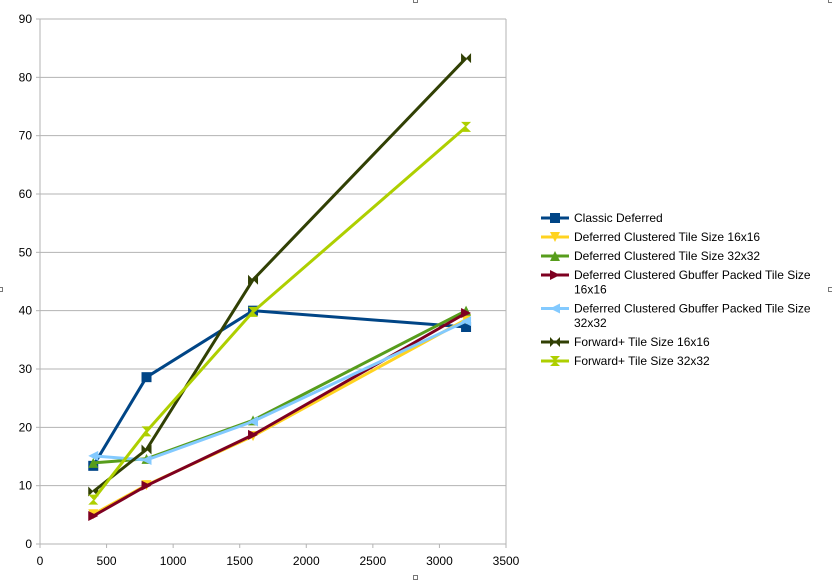 This screenshot has width=832, height=580. Describe the element at coordinates (28, 544) in the screenshot. I see `y-tick-label: 0` at that location.